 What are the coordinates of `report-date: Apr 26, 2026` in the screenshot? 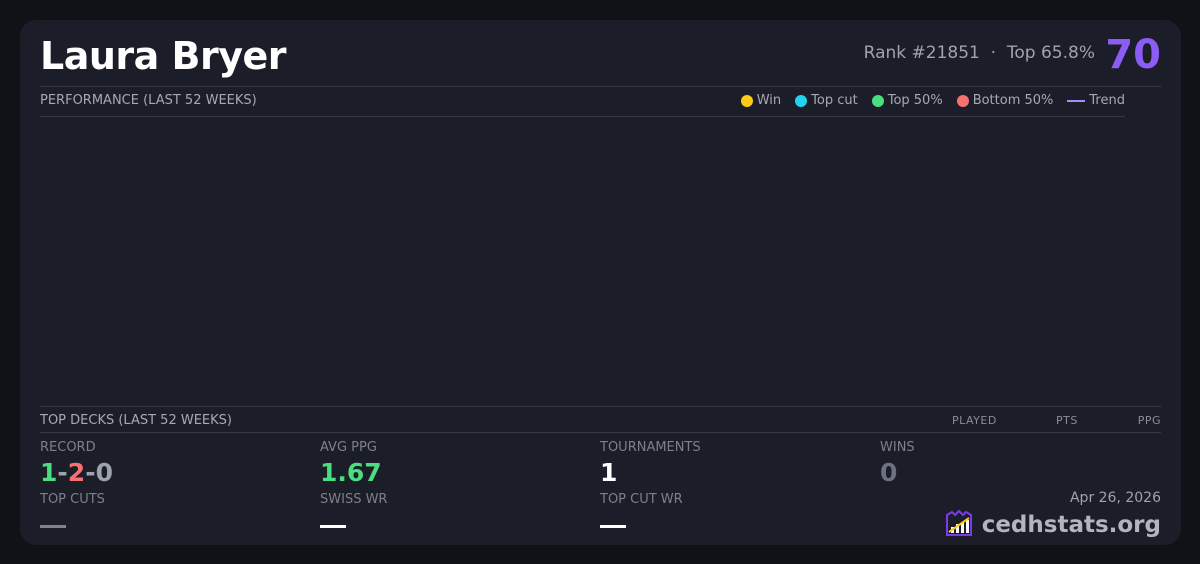 It's located at (1115, 498).